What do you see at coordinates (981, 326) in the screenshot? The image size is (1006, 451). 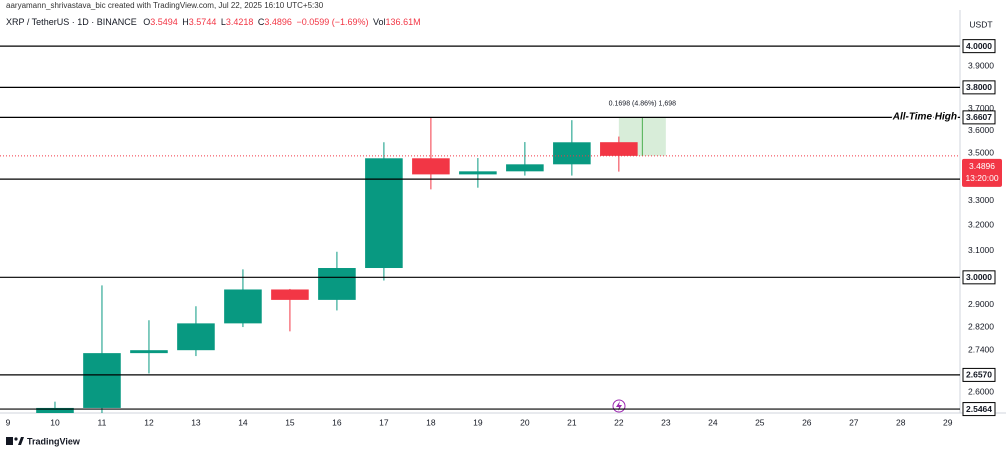 I see `y-tick-label: 2.8200` at bounding box center [981, 326].